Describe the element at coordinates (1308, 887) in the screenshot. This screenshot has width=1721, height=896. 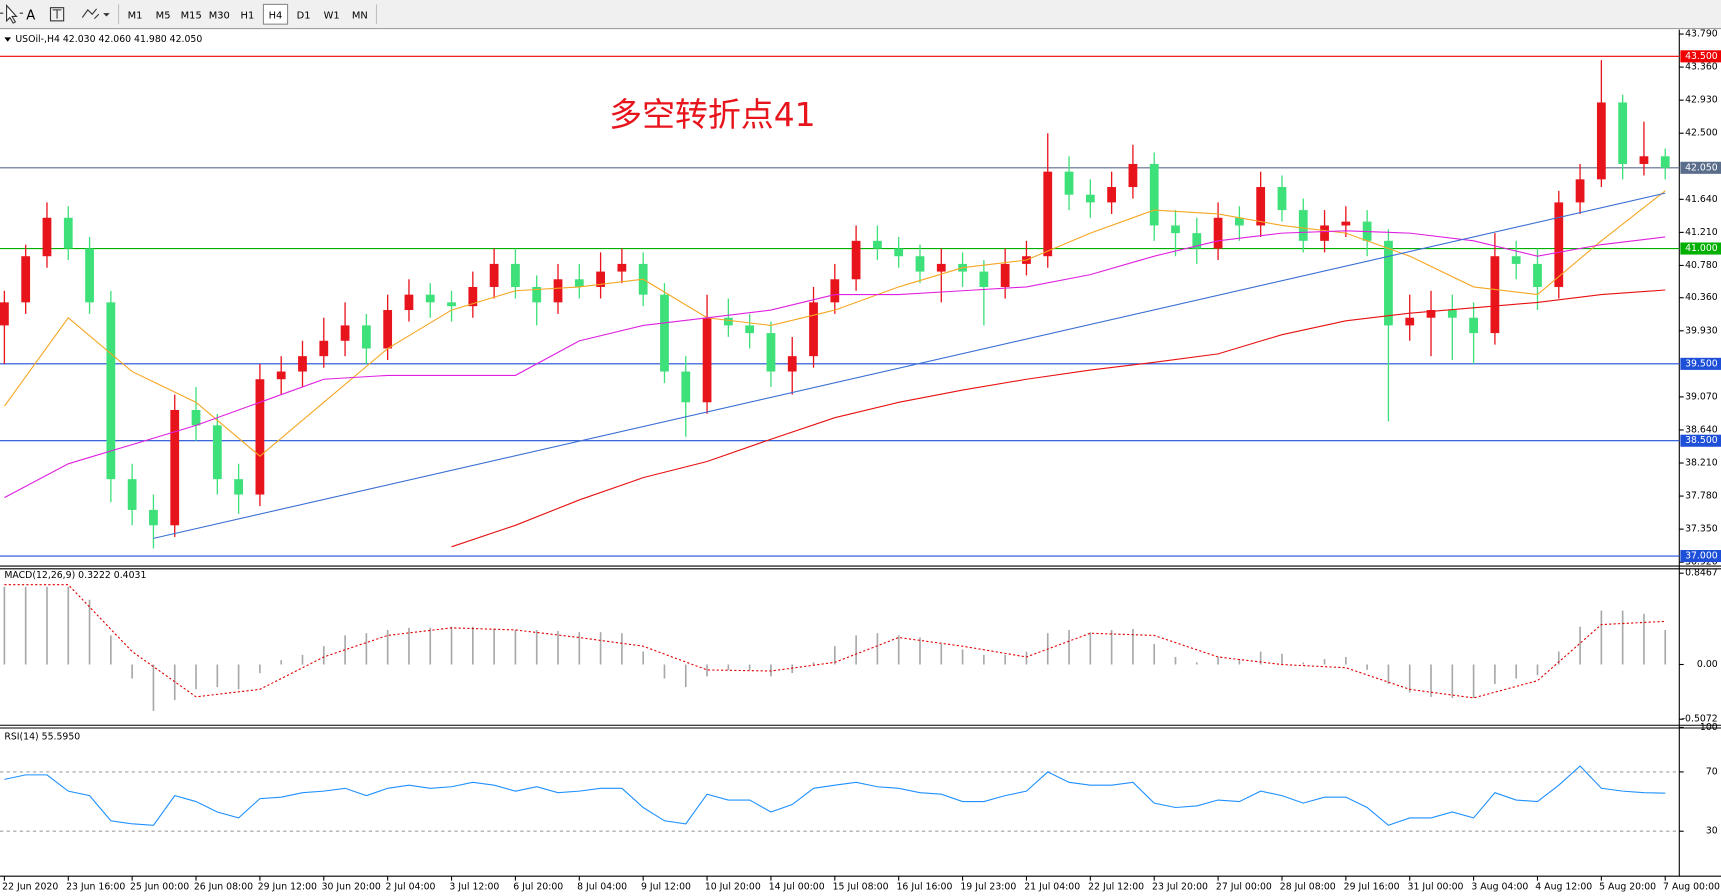
I see `x-tick-label: 28 Jul 08:00` at that location.